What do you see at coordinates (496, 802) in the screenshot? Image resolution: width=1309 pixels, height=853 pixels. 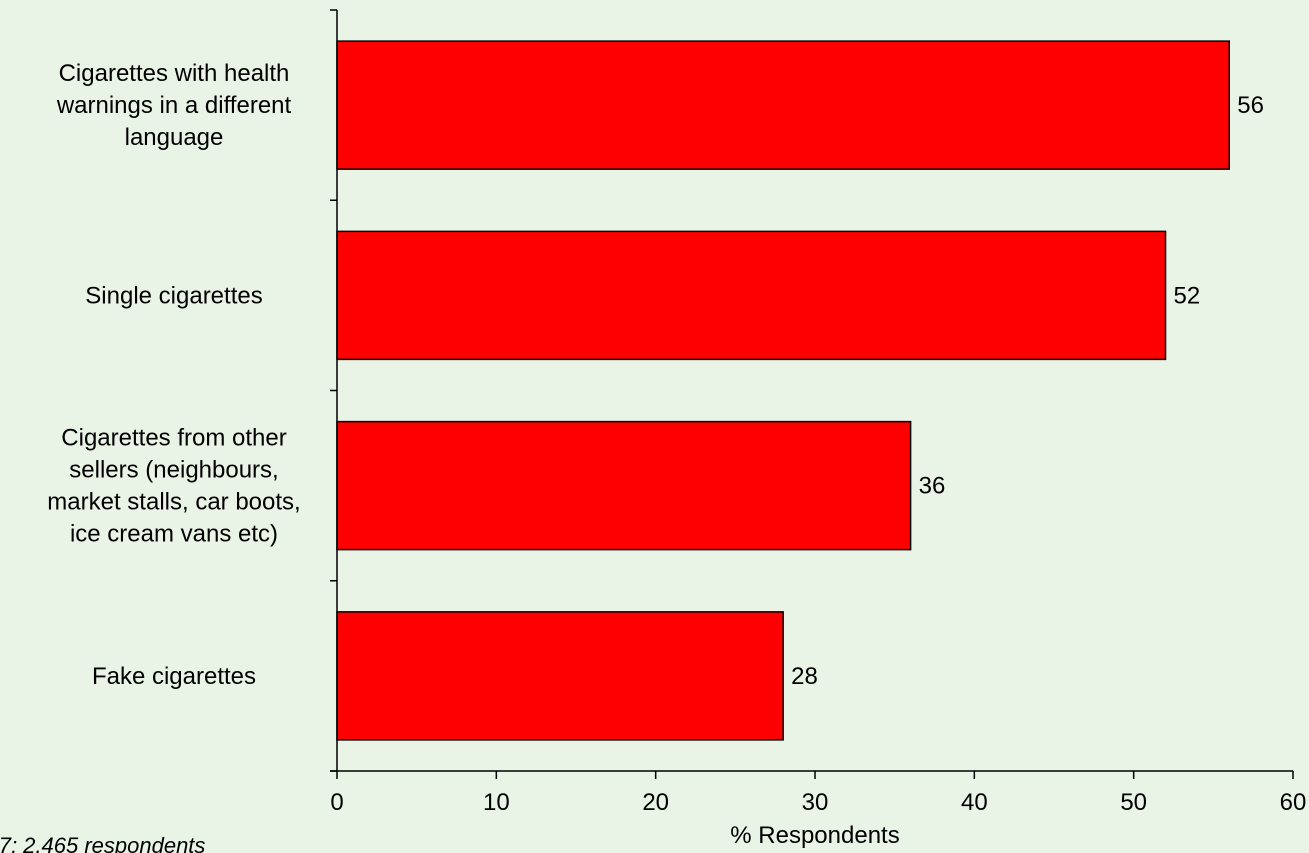 I see `x-tick-label: 10` at bounding box center [496, 802].